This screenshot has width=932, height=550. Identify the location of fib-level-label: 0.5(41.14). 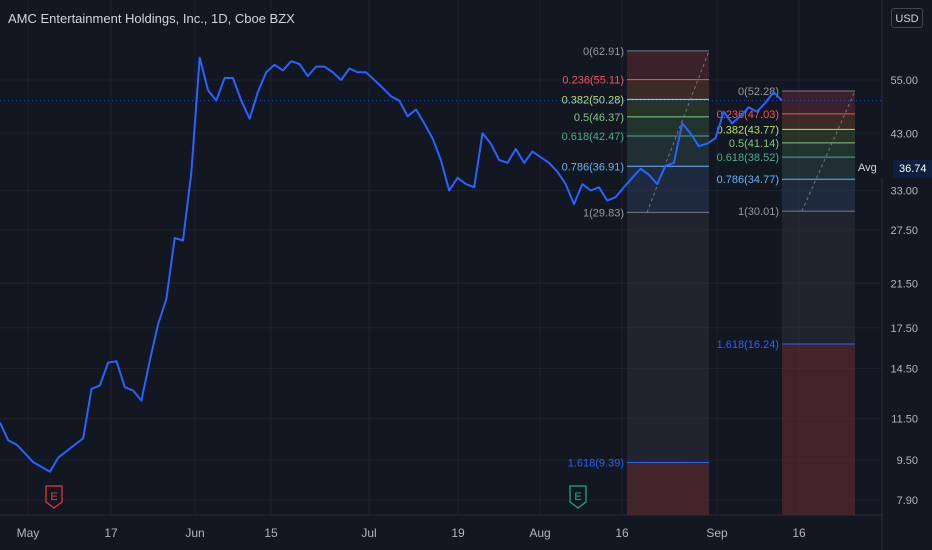
(754, 144).